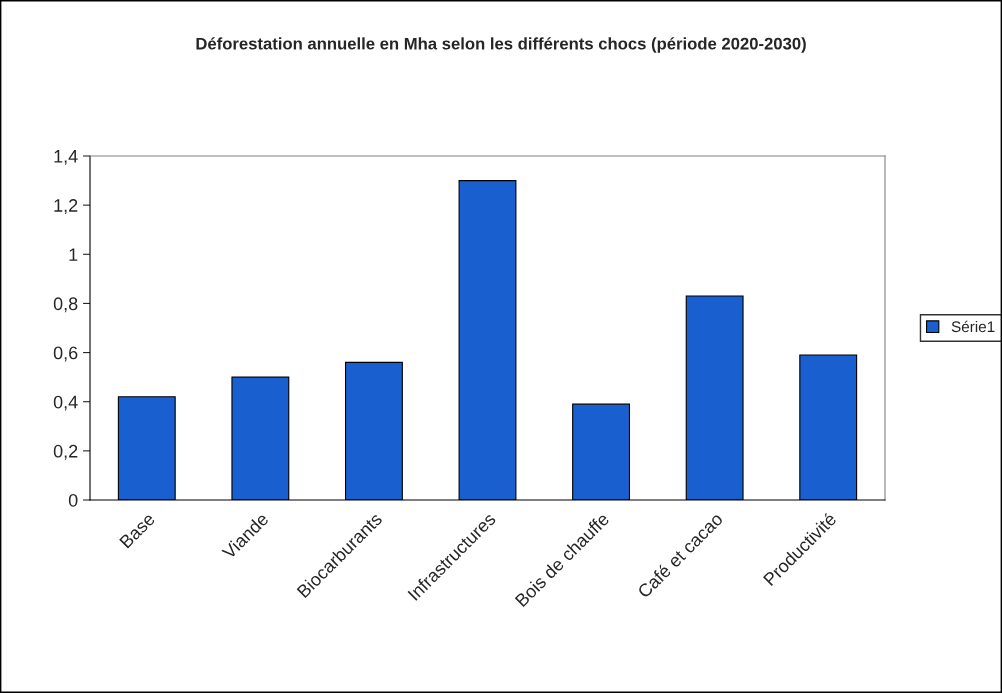 The image size is (1002, 693). I want to click on y-tick-label: 0,6, so click(65, 354).